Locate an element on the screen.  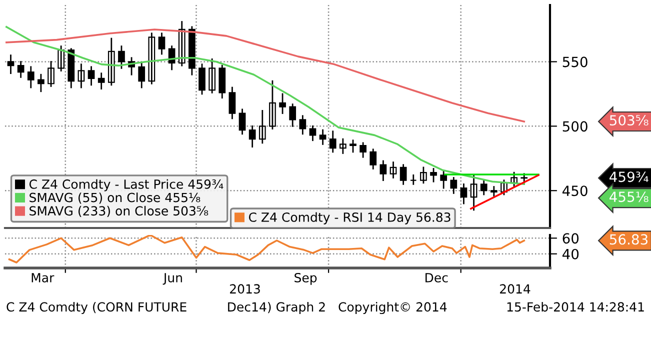
text: 455⅛ is located at coordinates (629, 197).